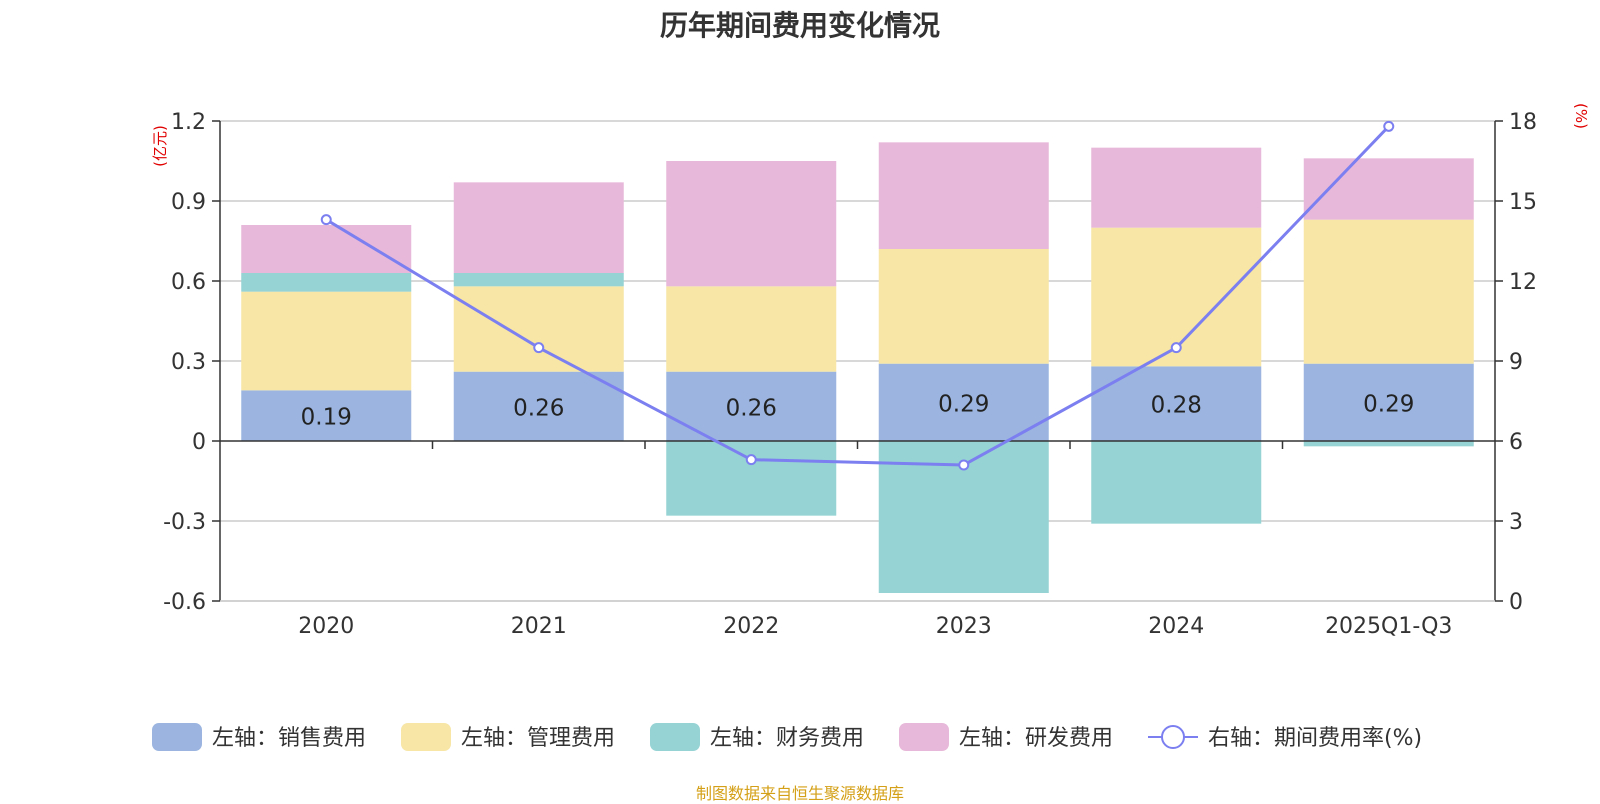  What do you see at coordinates (188, 362) in the screenshot?
I see `left-tick-label: 0.3` at bounding box center [188, 362].